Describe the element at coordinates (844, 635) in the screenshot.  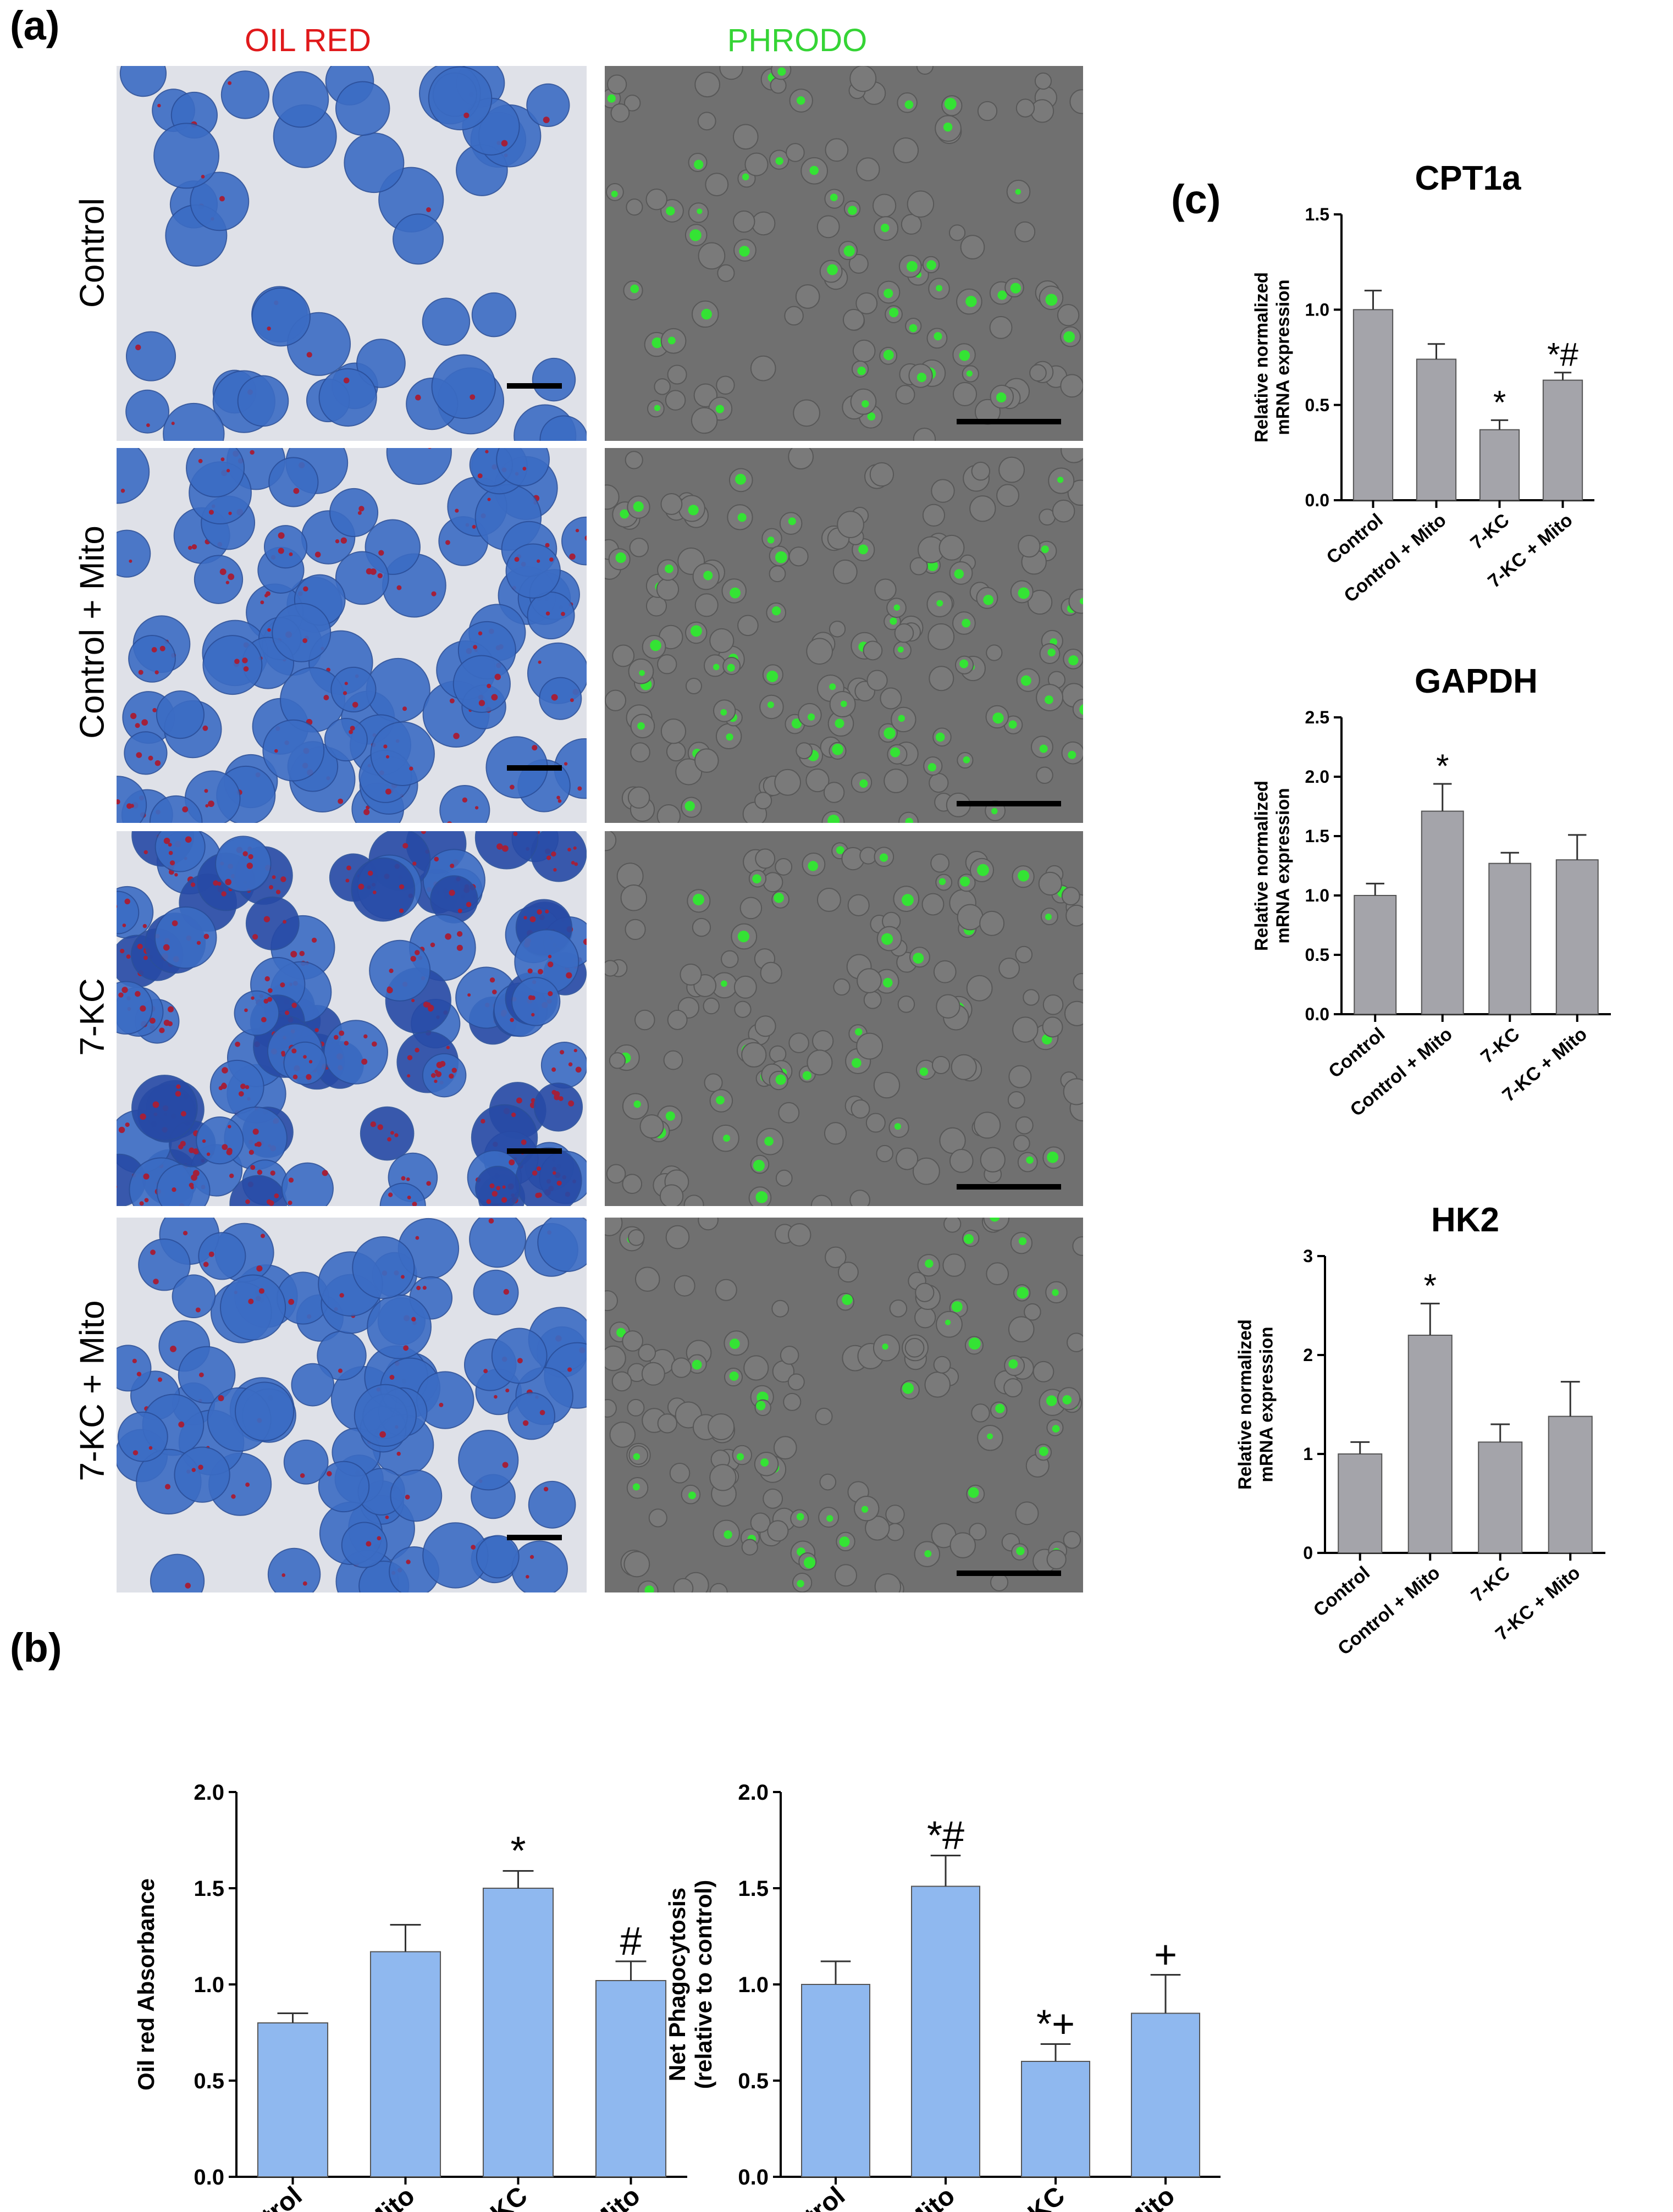
I see `micrograph-phrodo-control-mito` at that location.